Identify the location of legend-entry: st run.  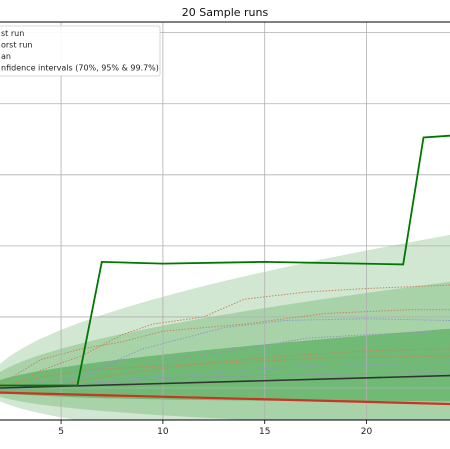
(12, 33).